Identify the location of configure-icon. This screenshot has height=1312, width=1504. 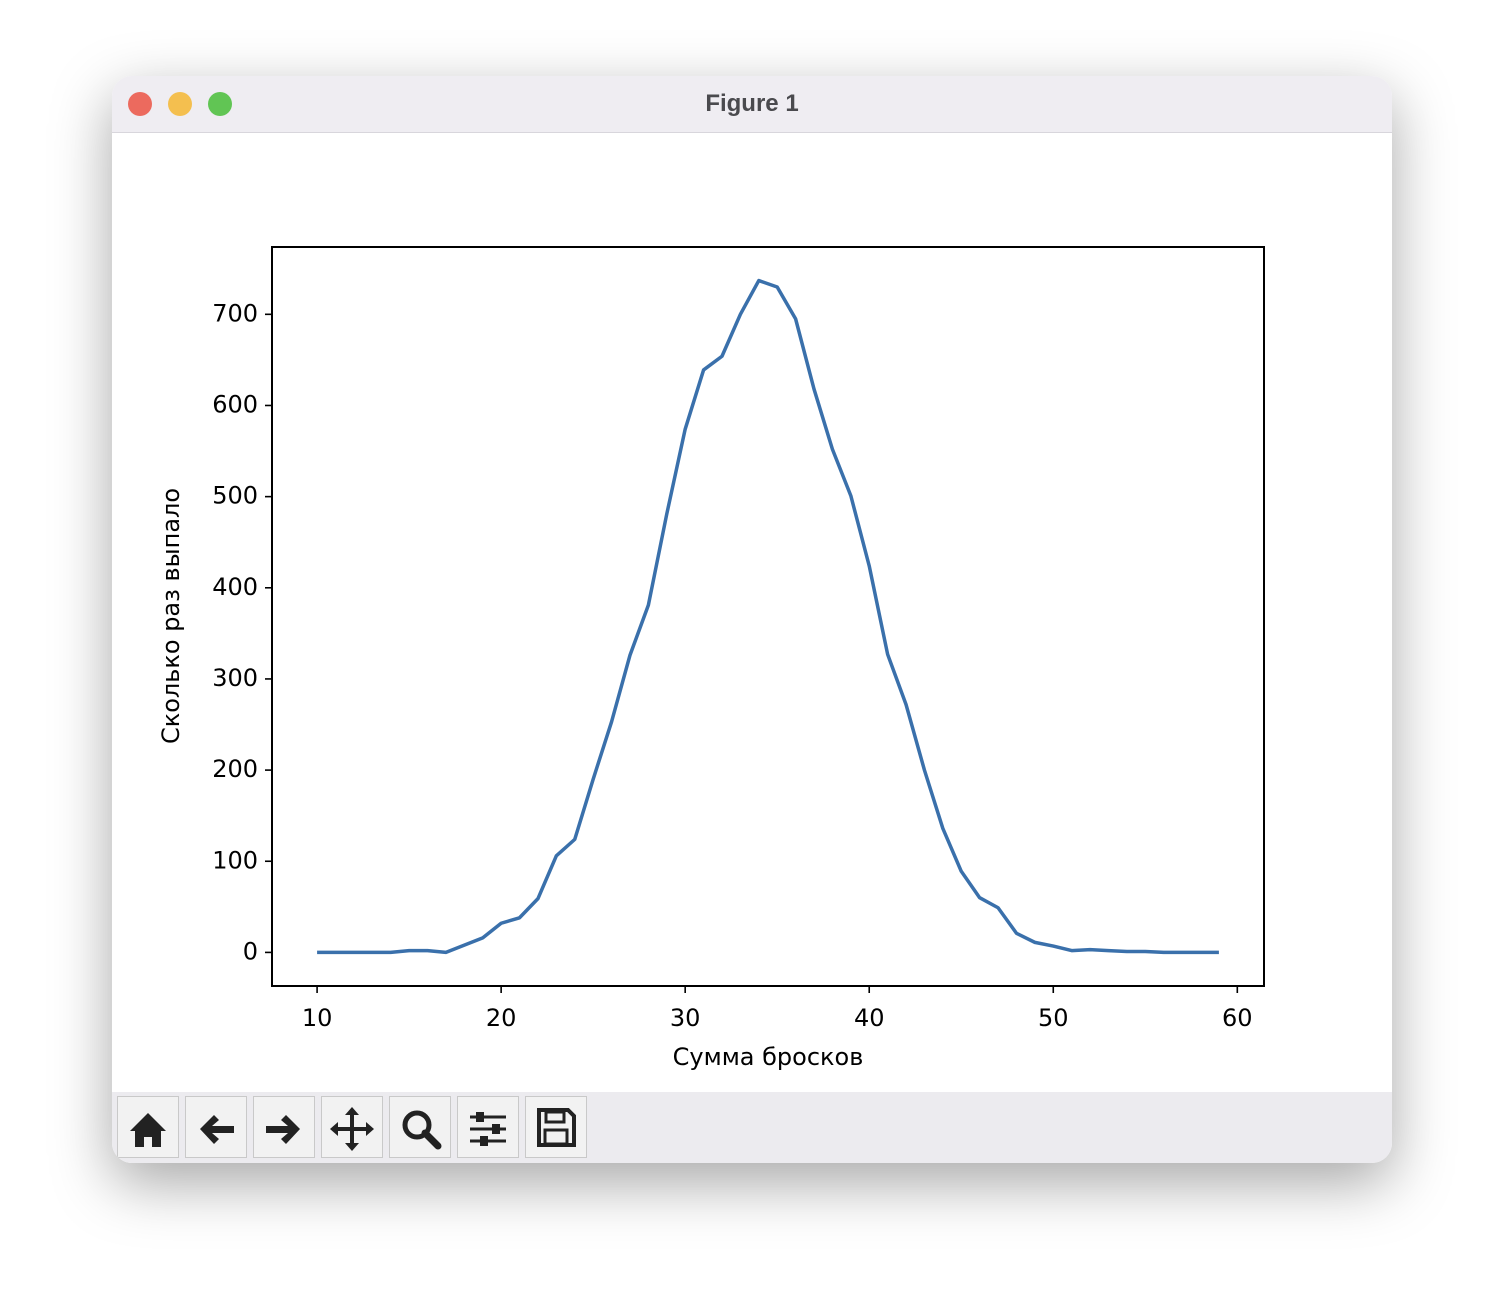
(488, 1129).